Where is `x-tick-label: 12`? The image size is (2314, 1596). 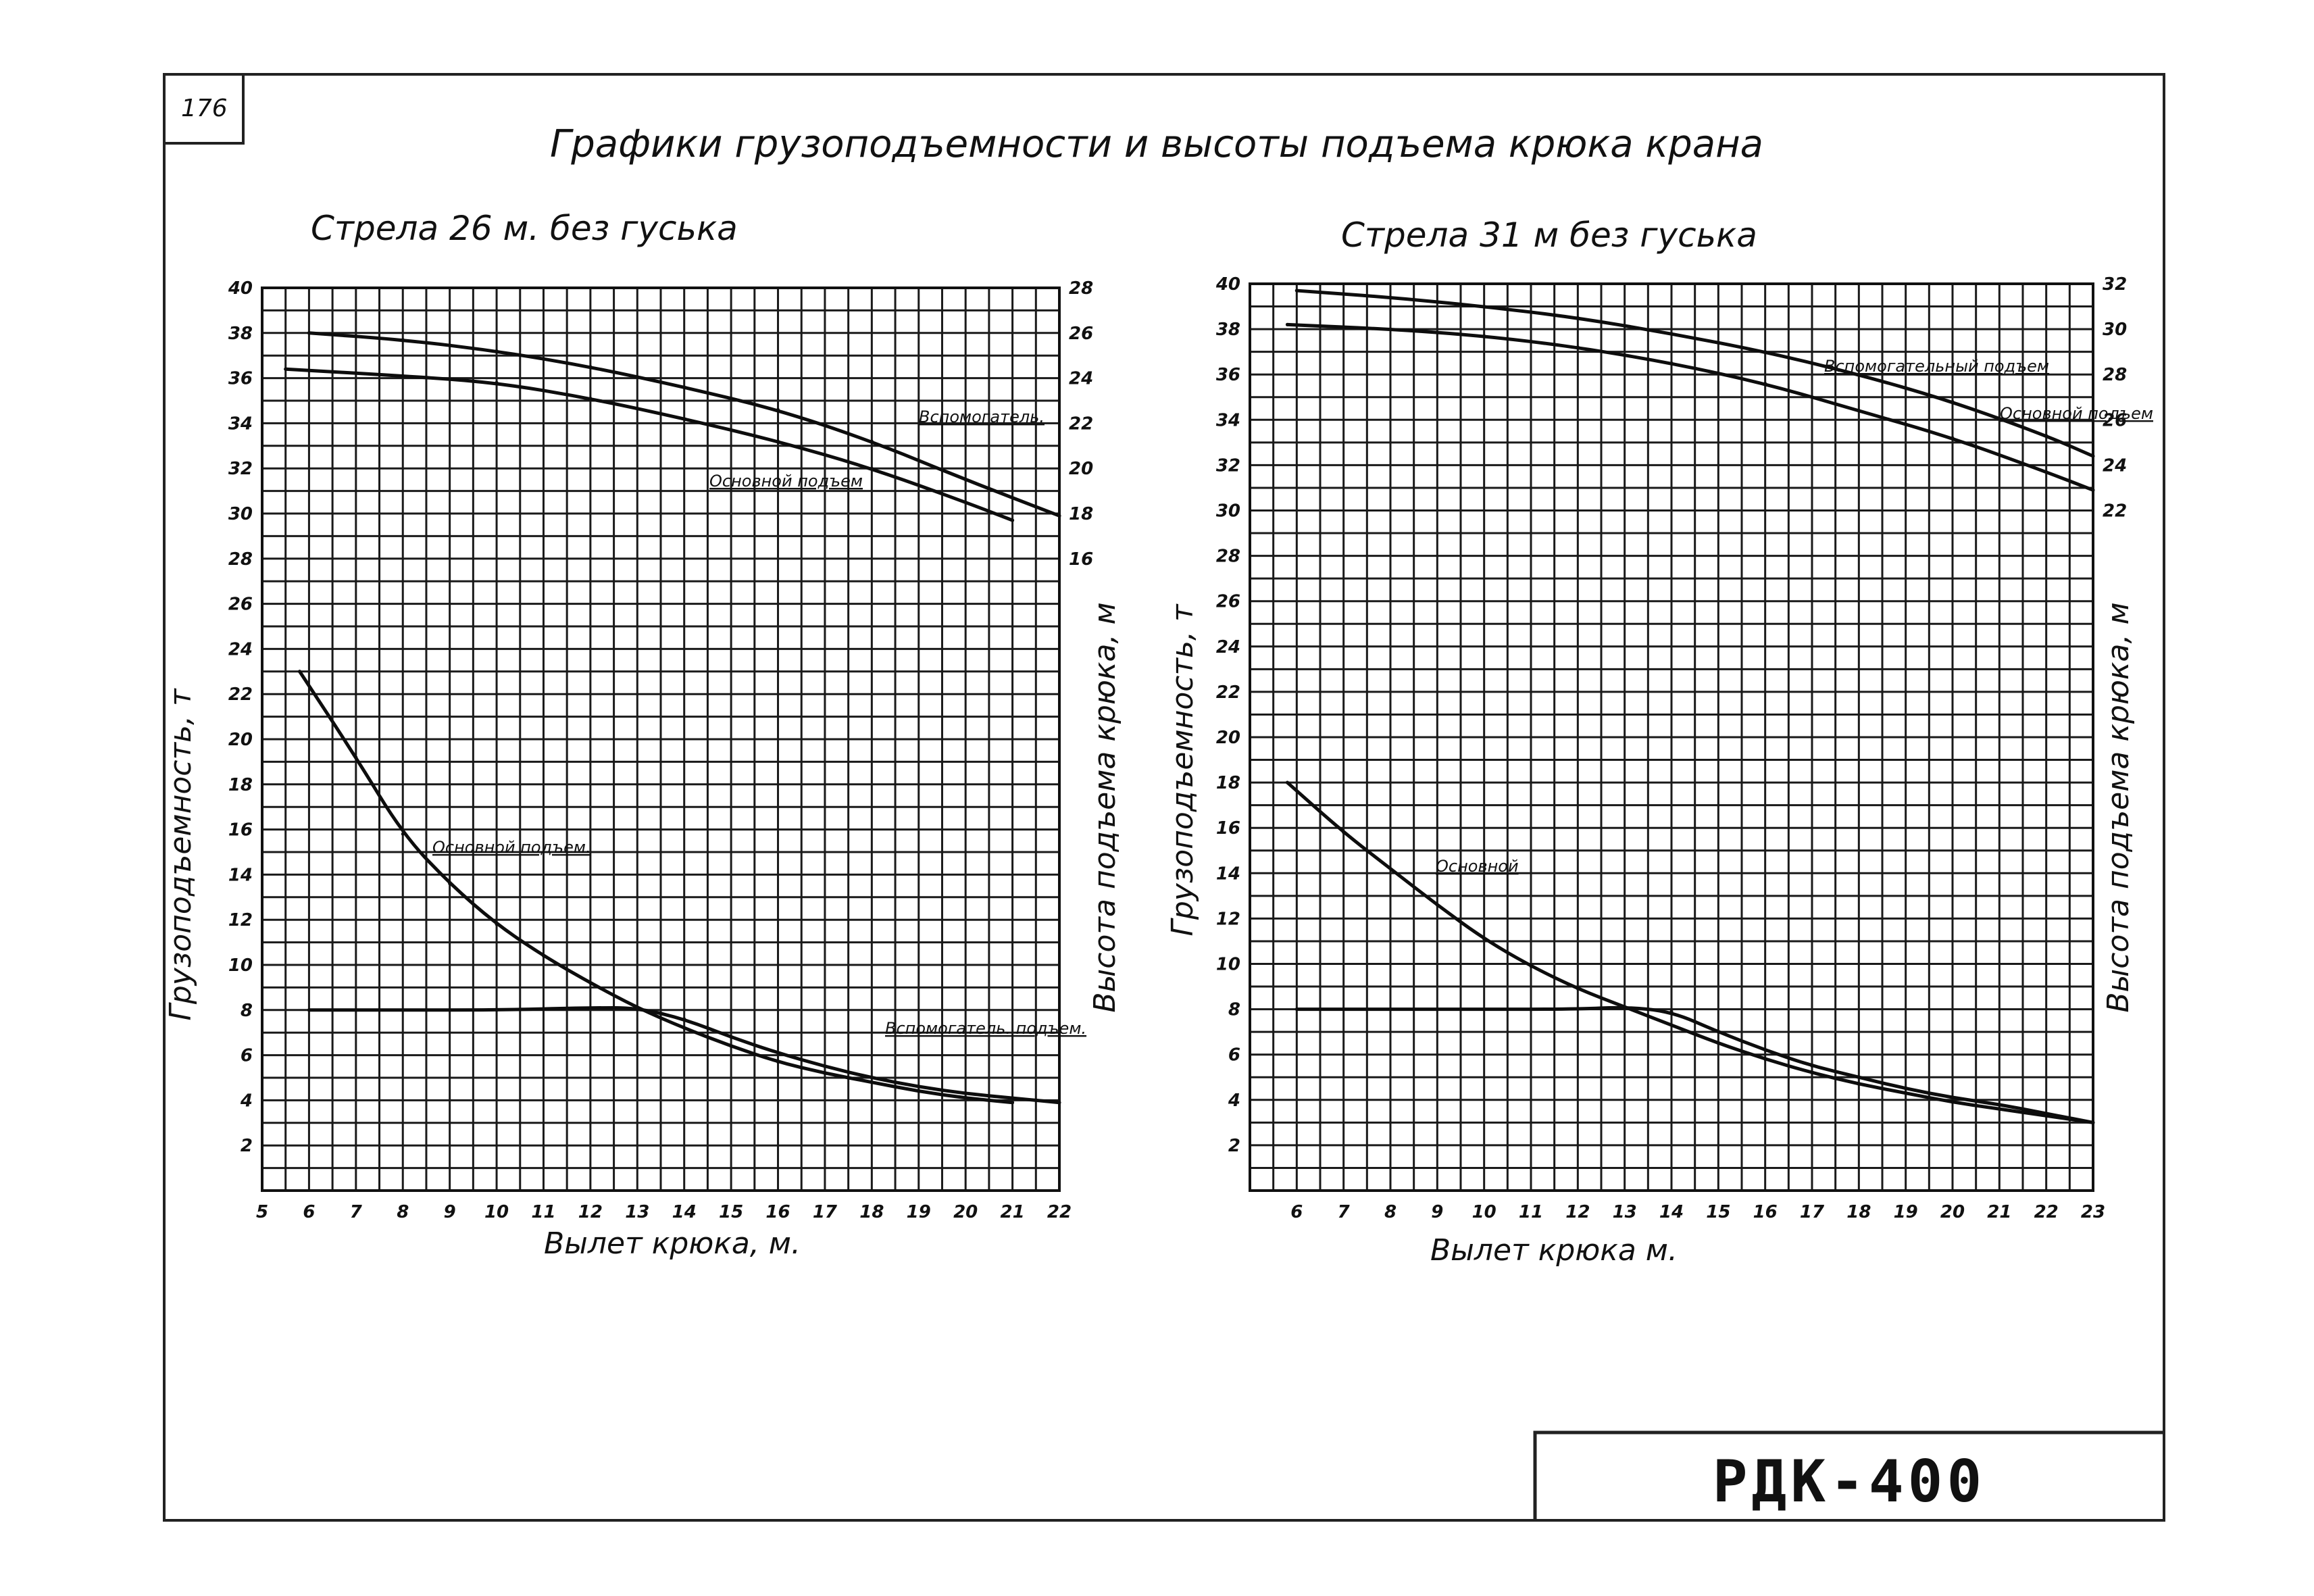 x-tick-label: 12 is located at coordinates (1578, 1212).